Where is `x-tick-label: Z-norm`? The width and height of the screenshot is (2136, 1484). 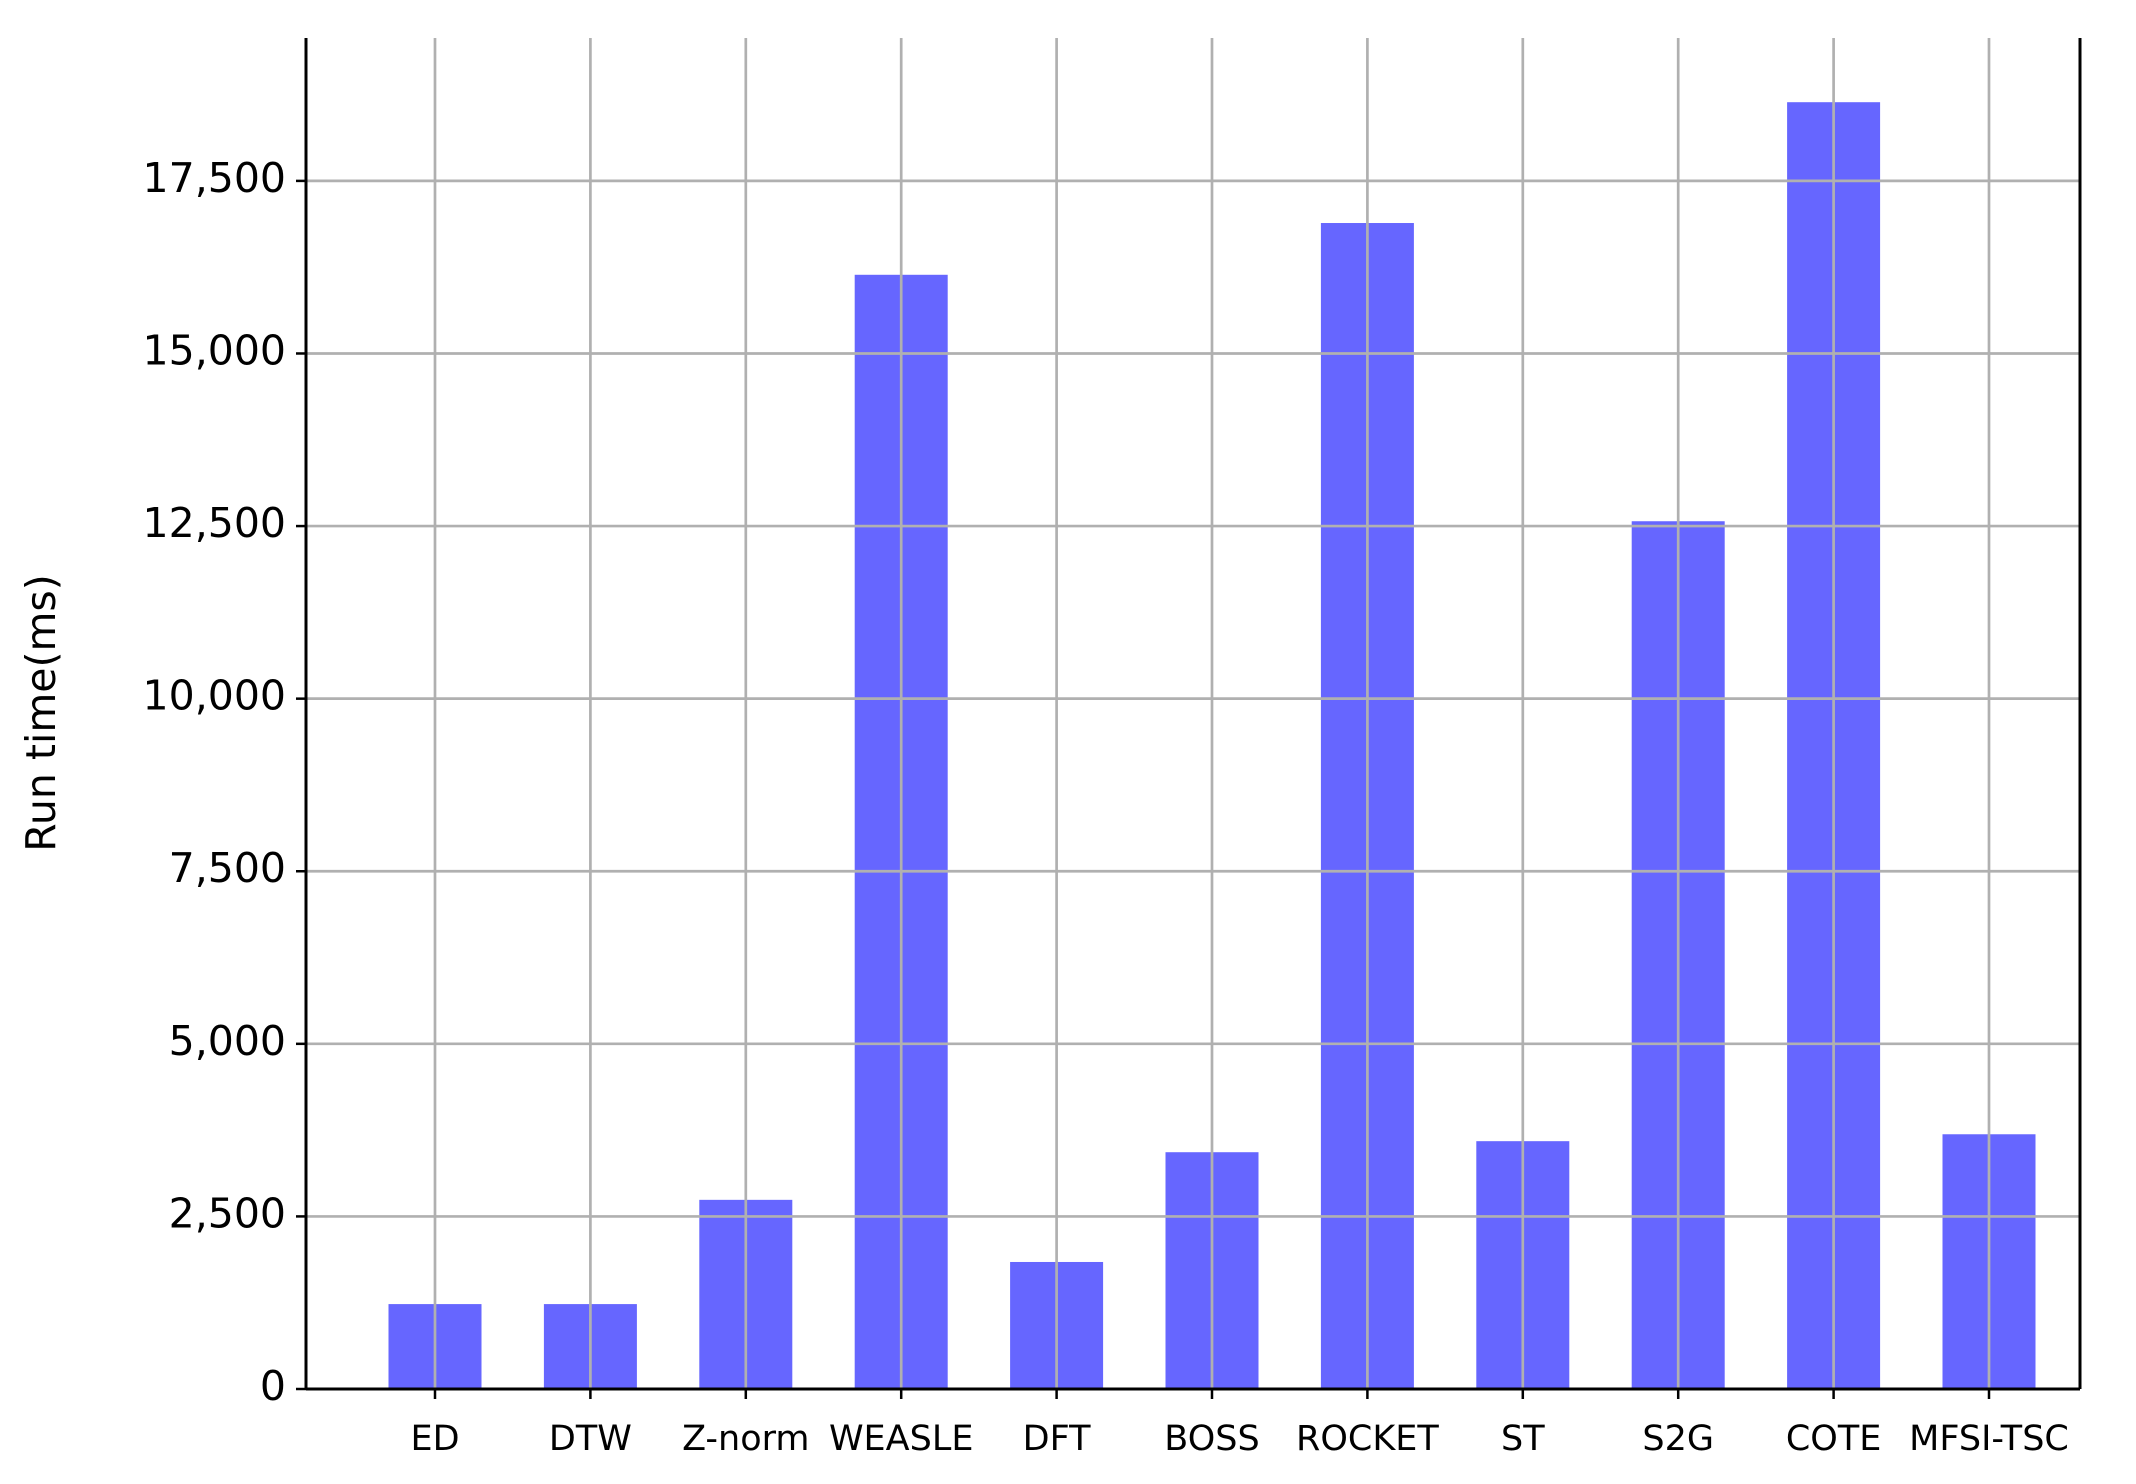 x-tick-label: Z-norm is located at coordinates (745, 1439).